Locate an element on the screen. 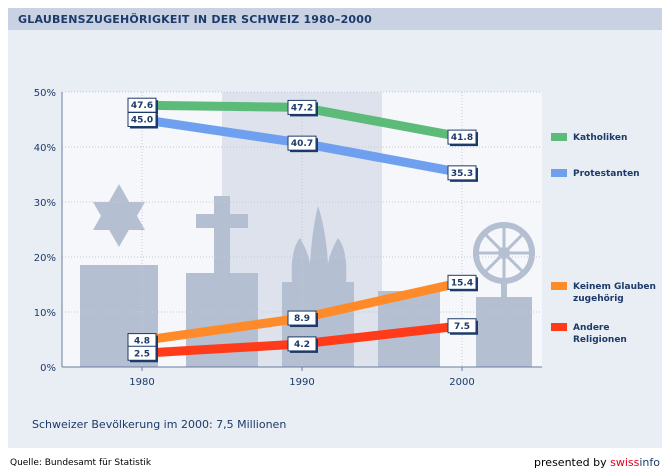  x-tick-label: 1990 is located at coordinates (301, 382).